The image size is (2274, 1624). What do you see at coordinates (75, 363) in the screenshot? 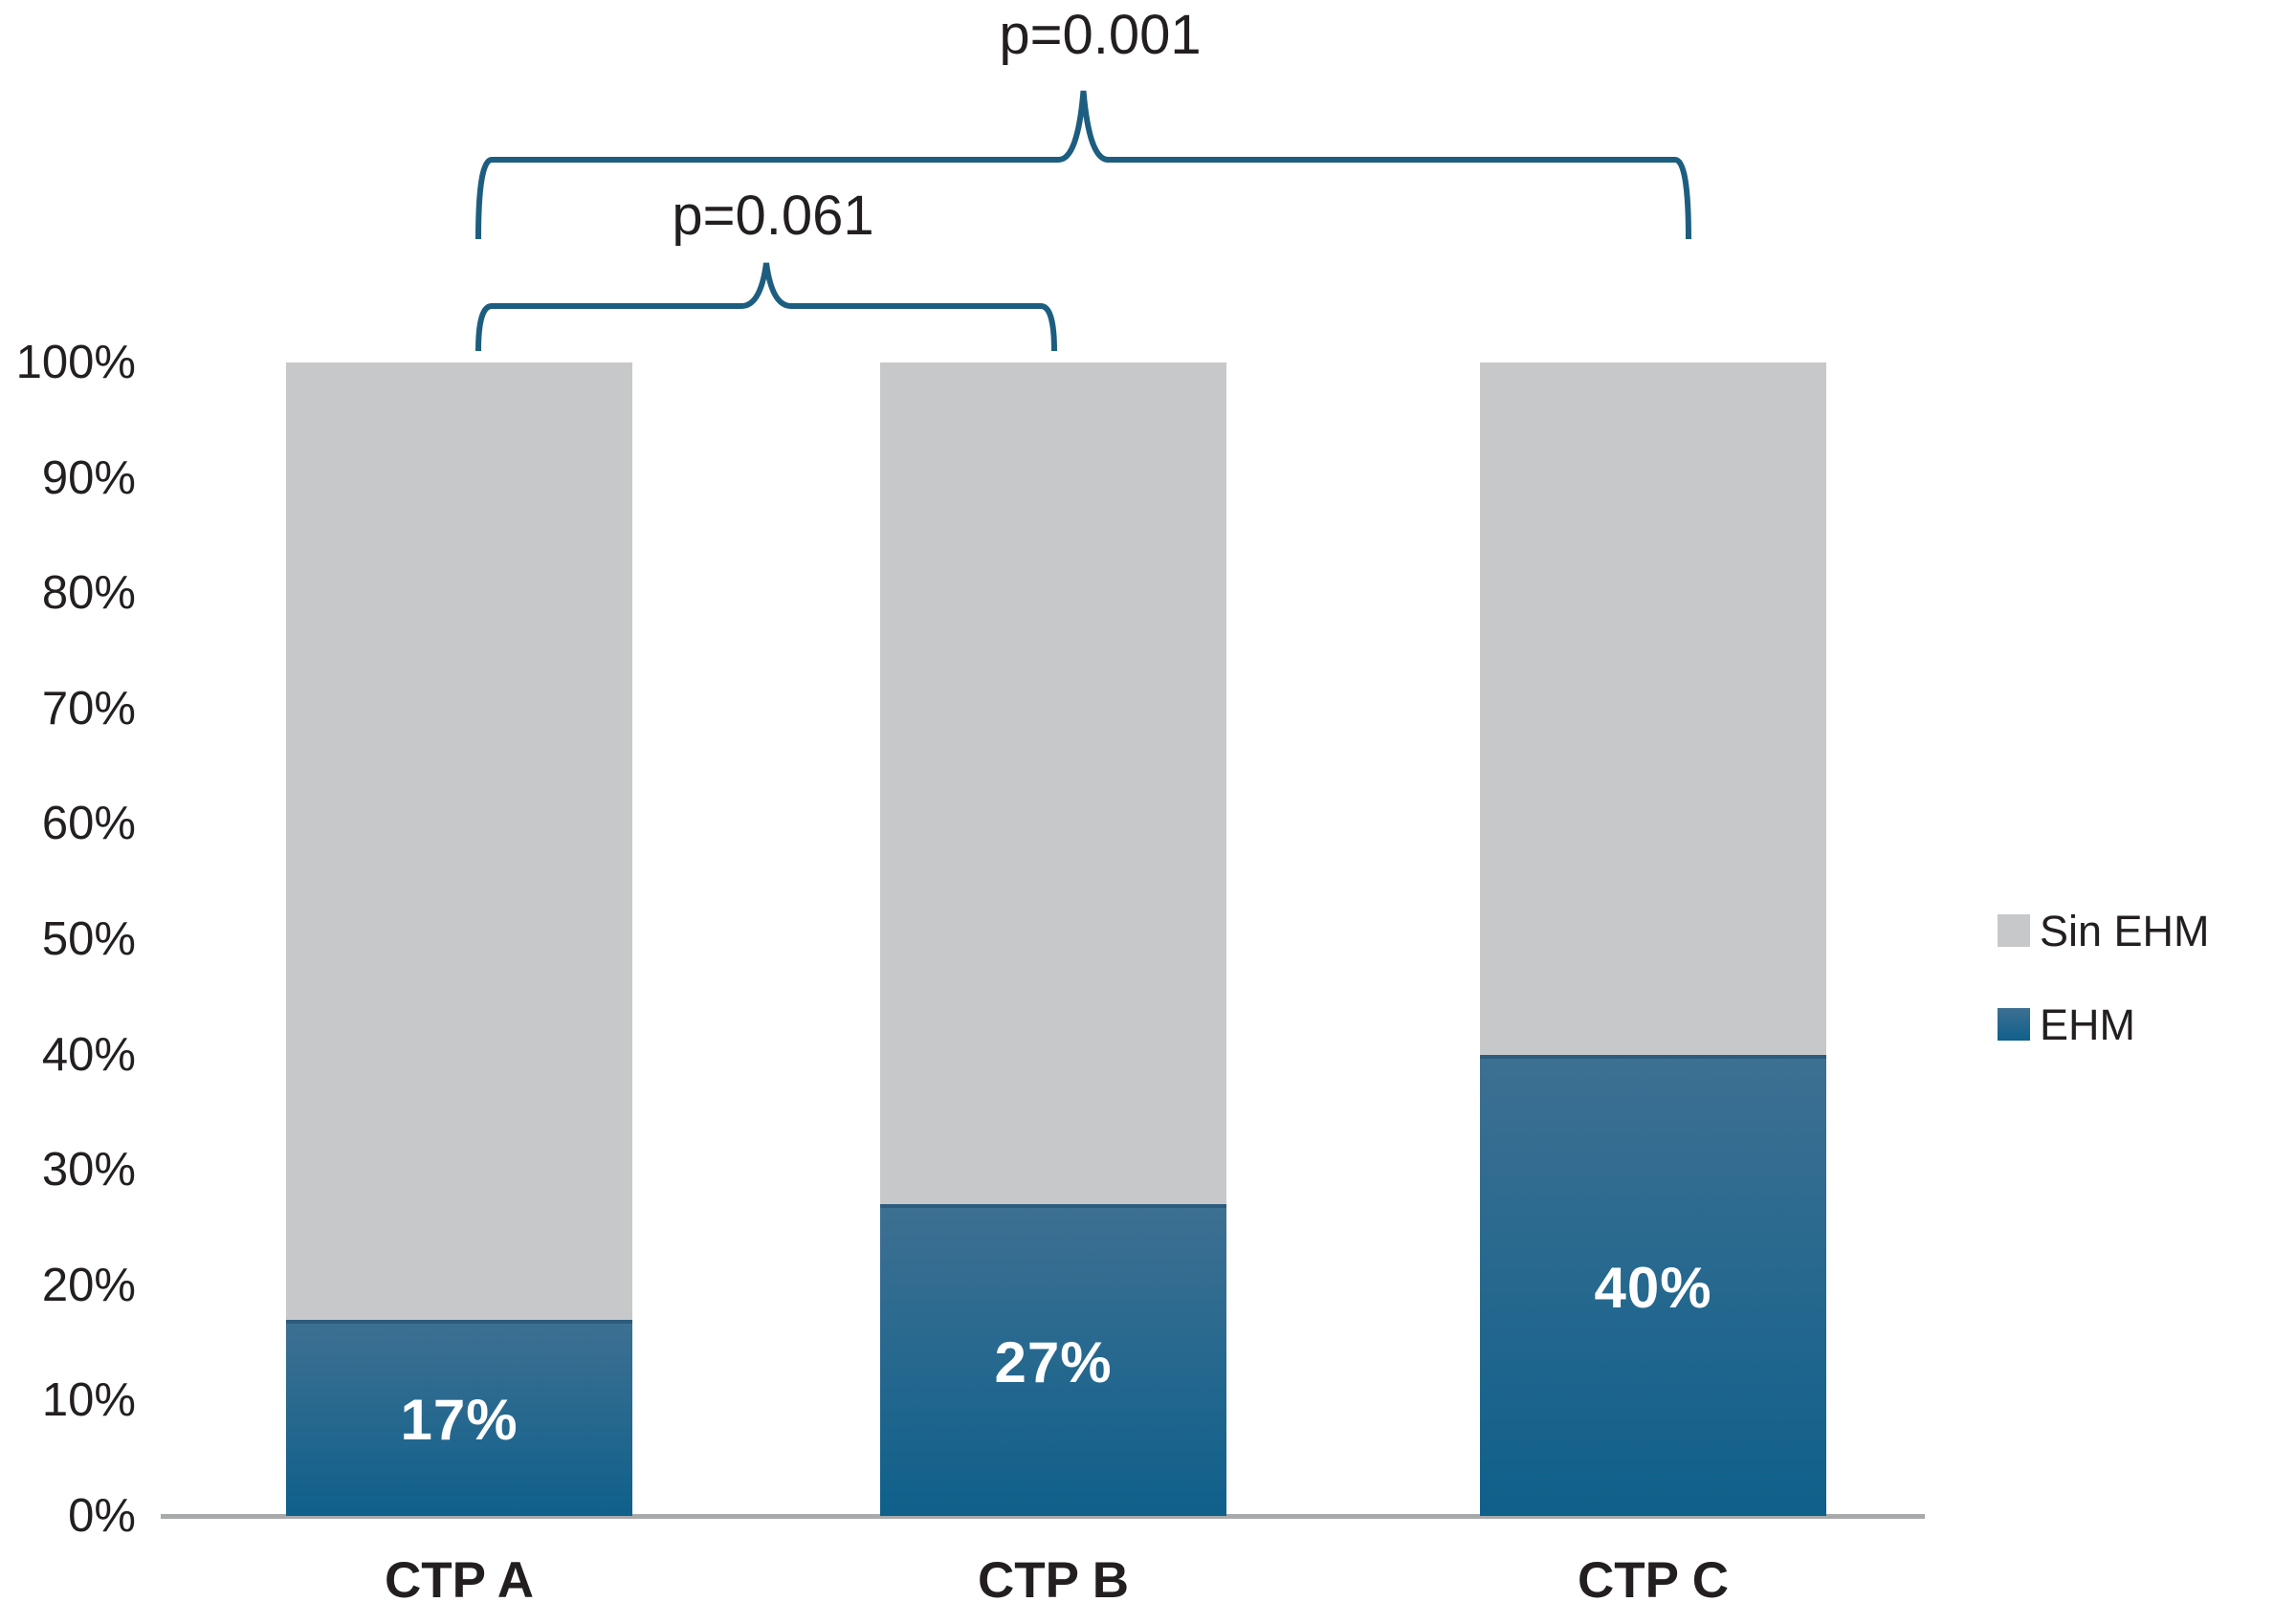
I see `y-tick-label-100: 100%` at bounding box center [75, 363].